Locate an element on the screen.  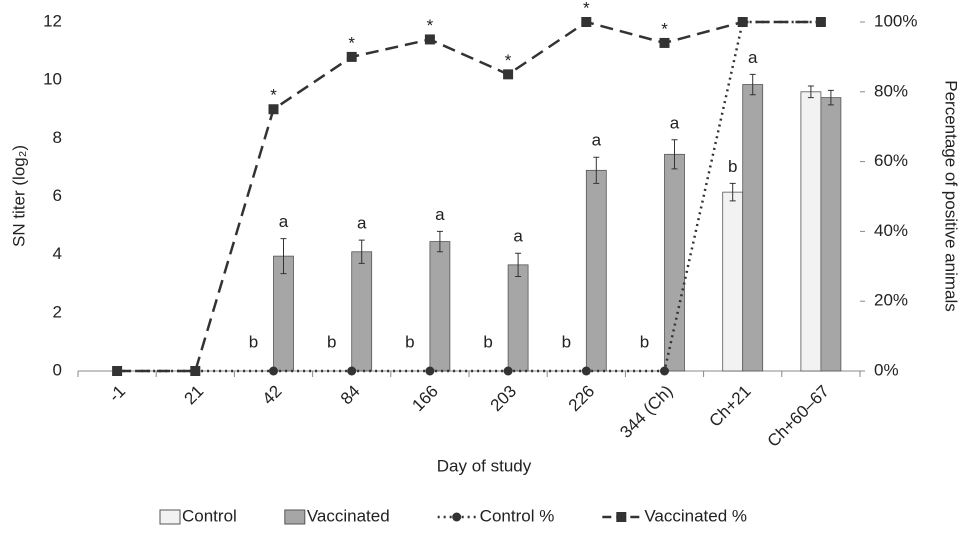
x-tick-label: 42 is located at coordinates (272, 395).